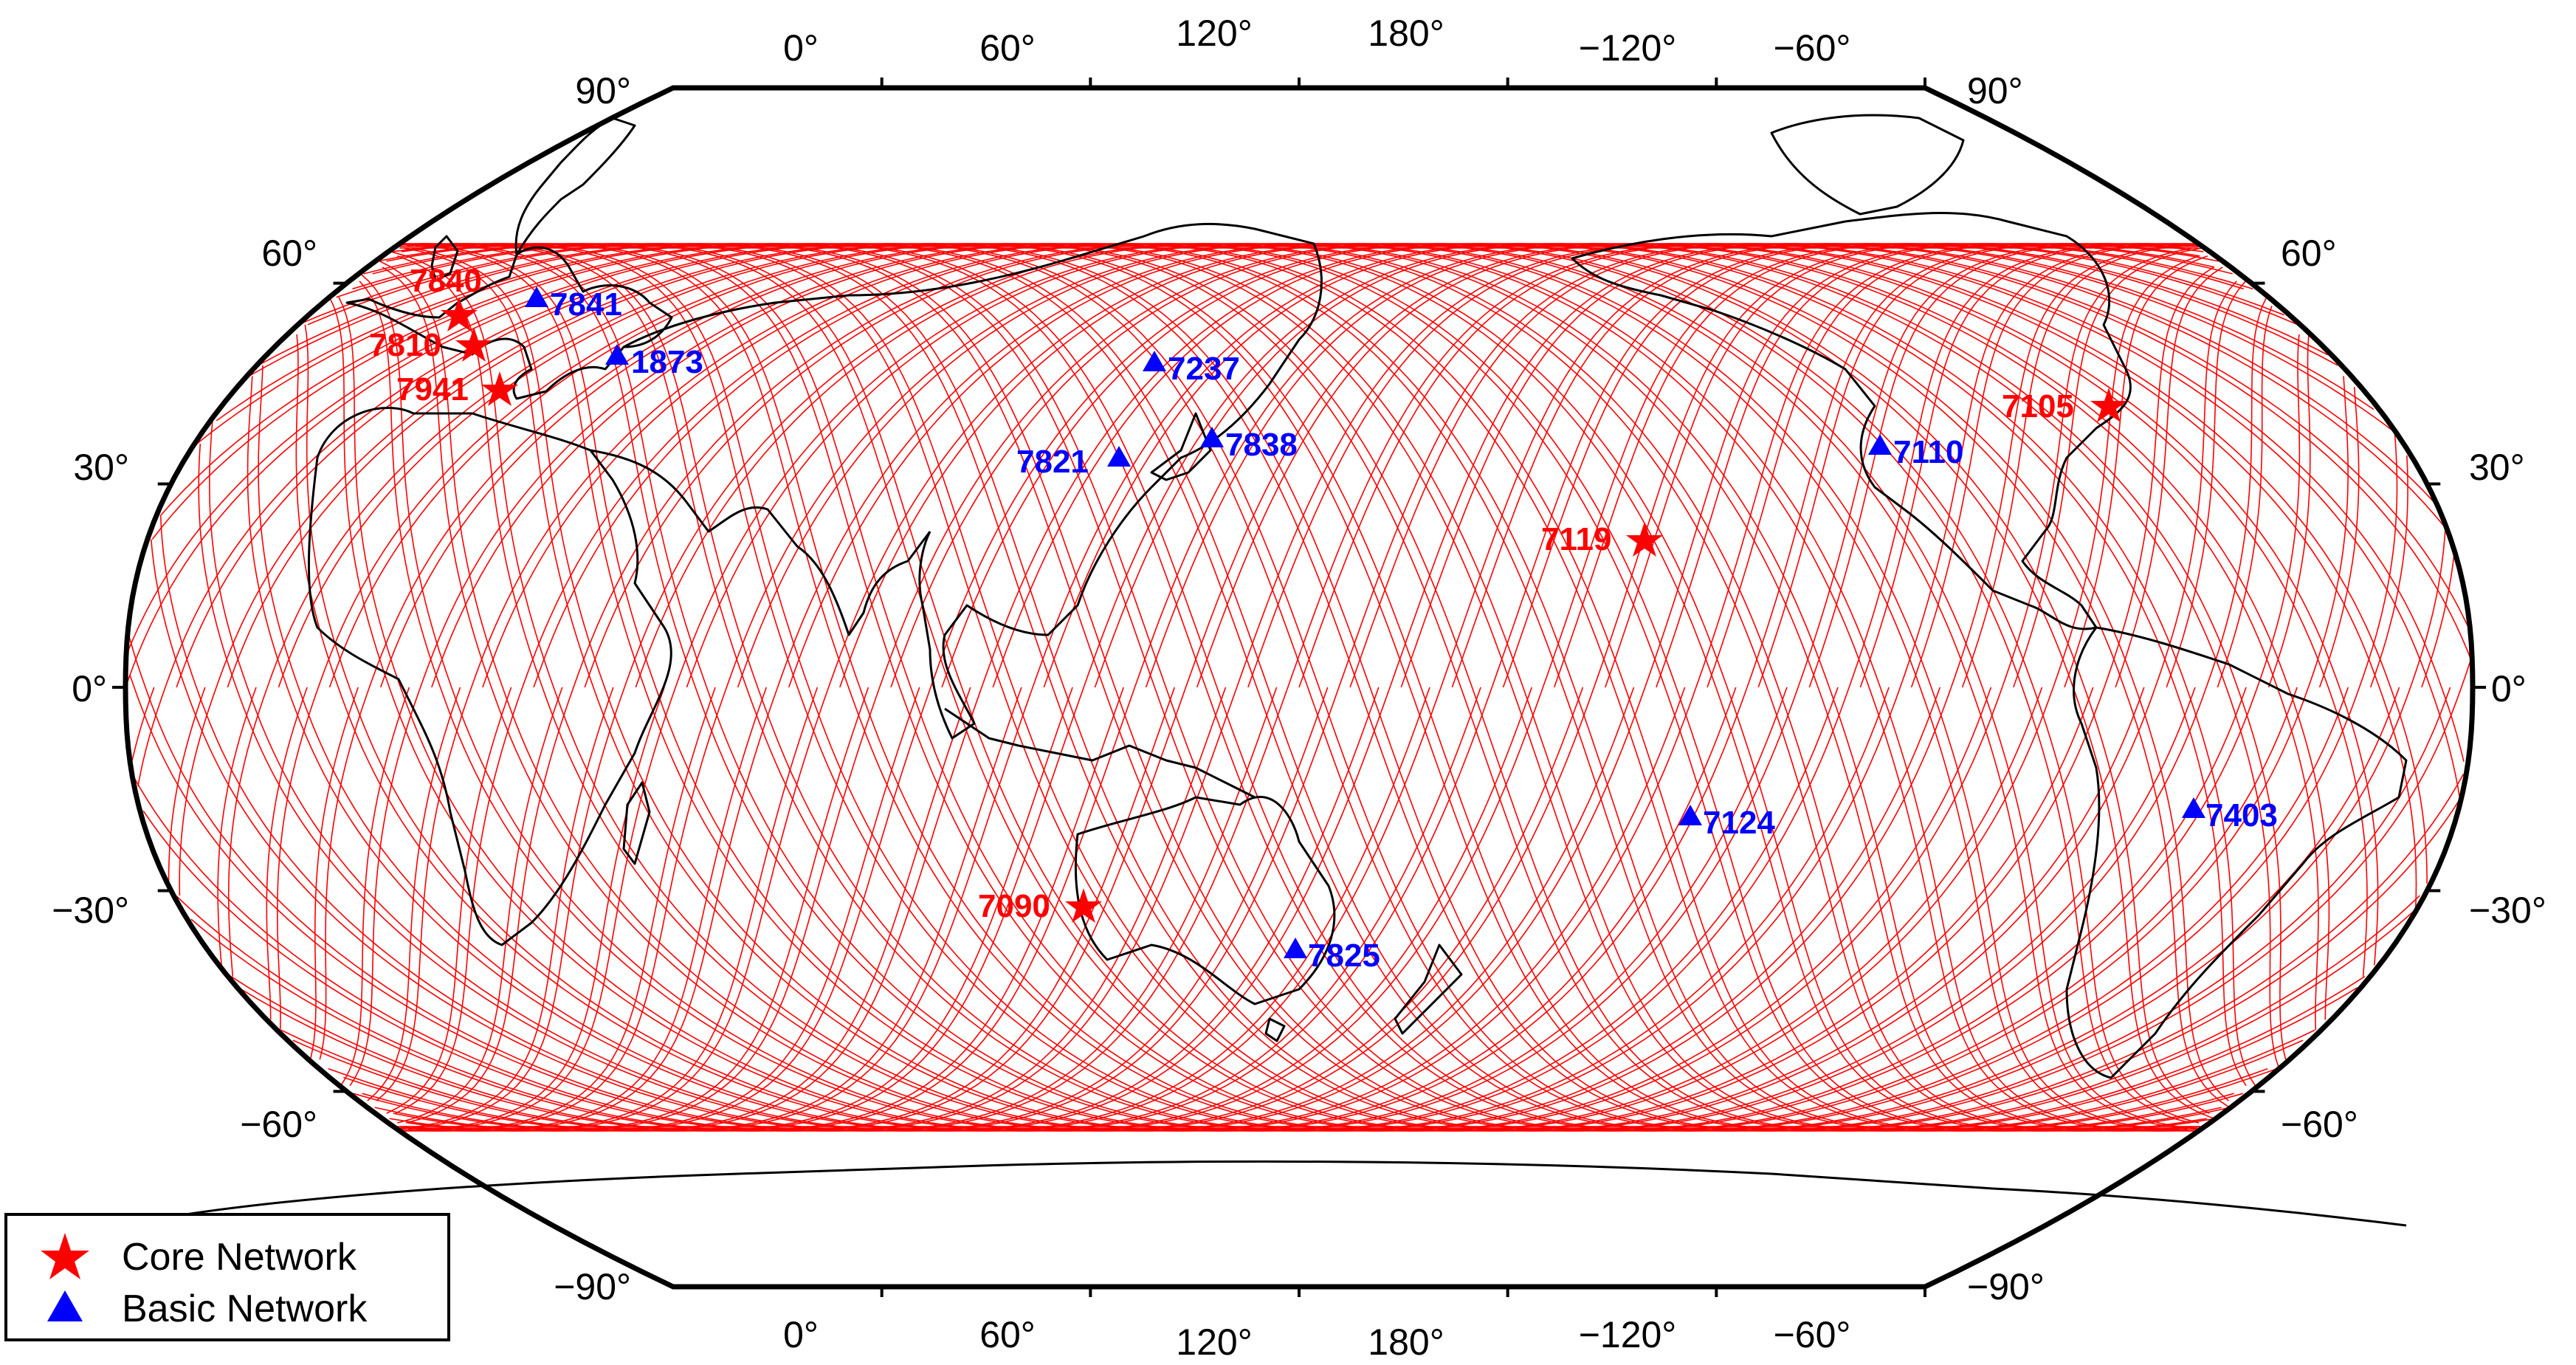  I want to click on lon-label-bottom: 120°, so click(1214, 1342).